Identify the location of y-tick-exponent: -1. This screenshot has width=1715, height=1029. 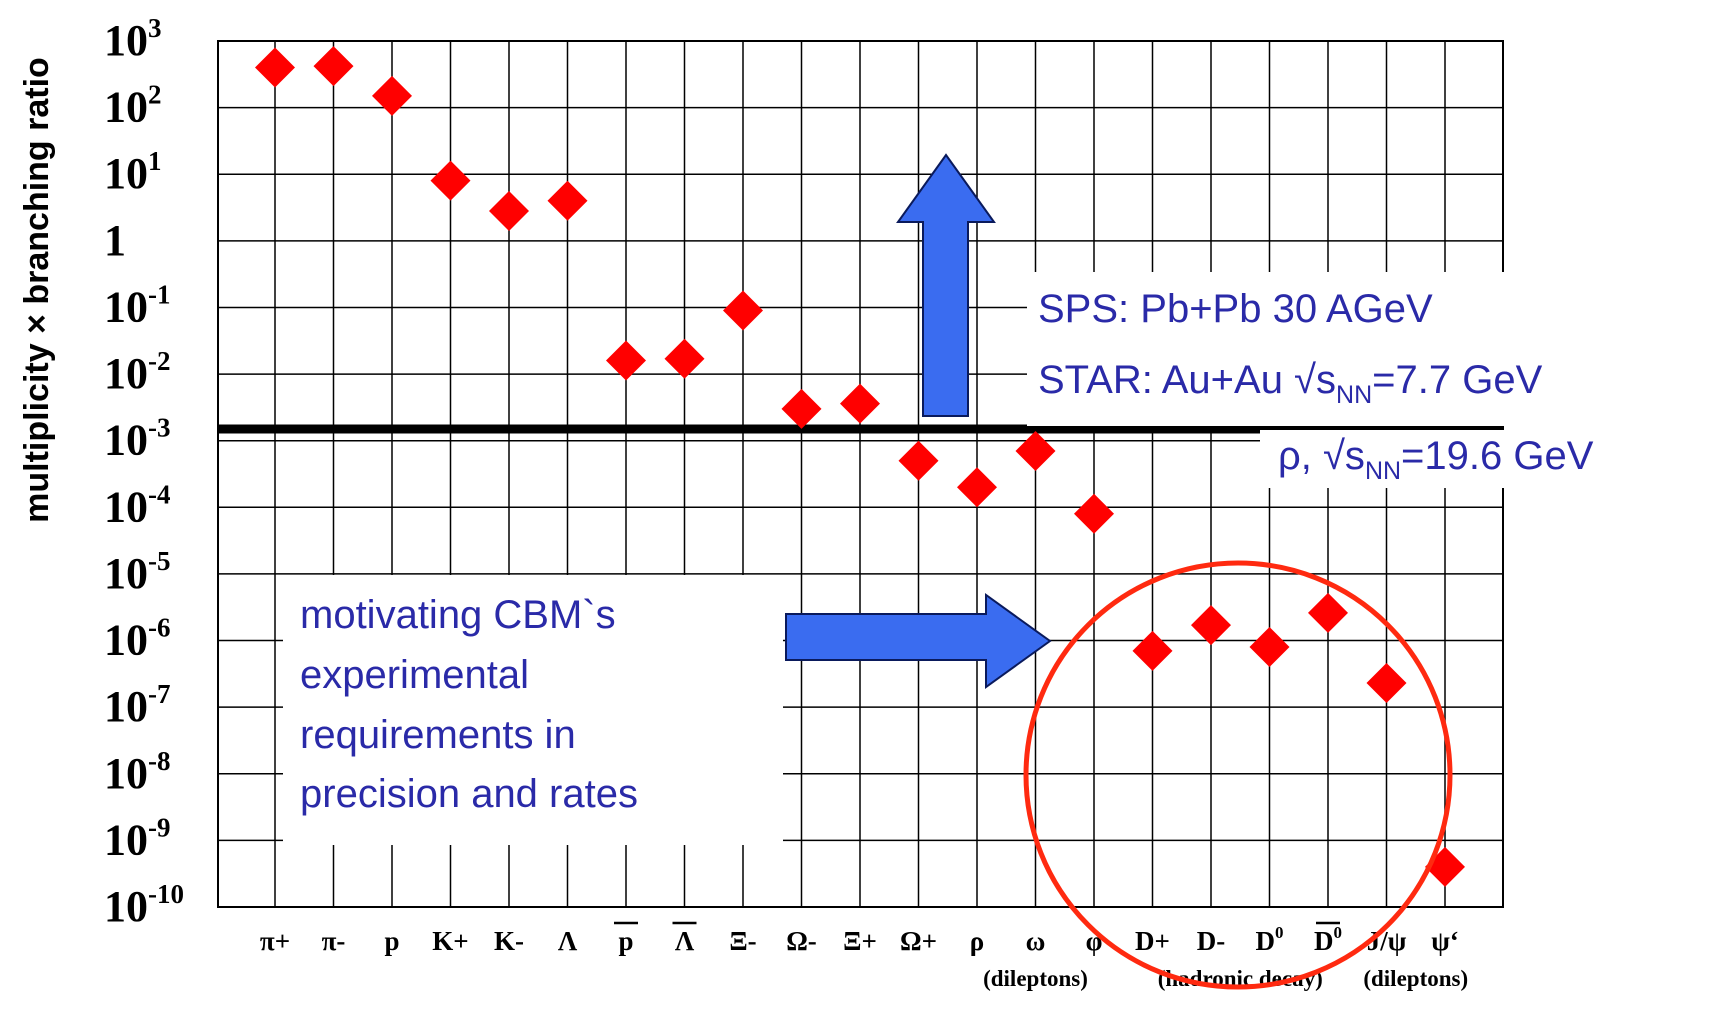
(159, 294).